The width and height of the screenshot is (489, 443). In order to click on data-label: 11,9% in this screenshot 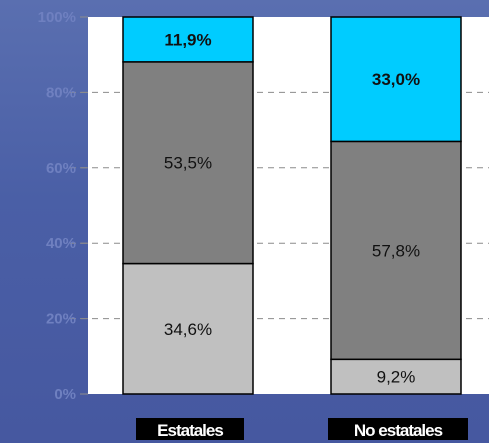, I will do `click(187, 39)`.